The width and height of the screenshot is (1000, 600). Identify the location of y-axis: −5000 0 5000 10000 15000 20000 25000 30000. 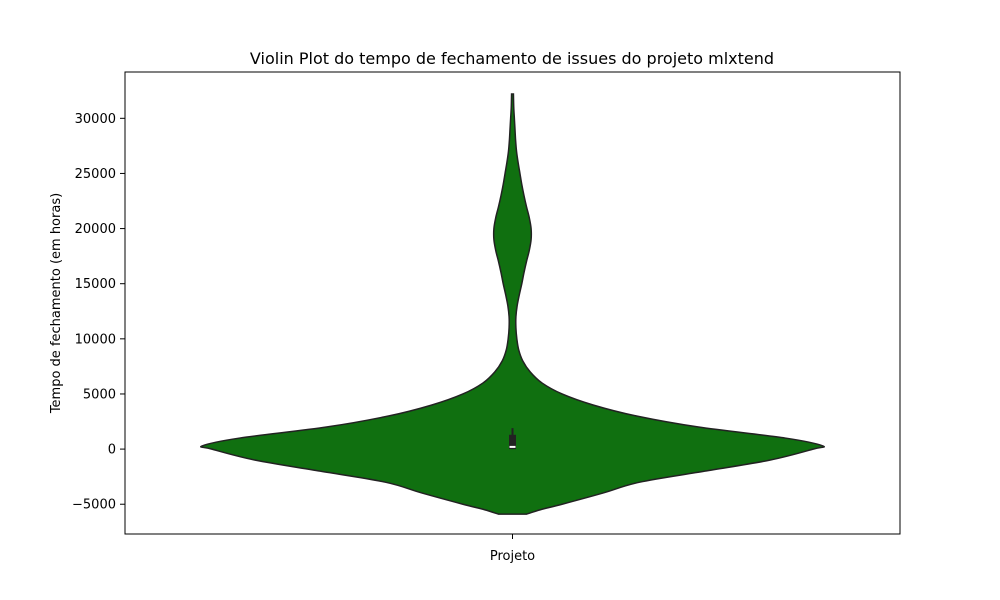
(98, 312).